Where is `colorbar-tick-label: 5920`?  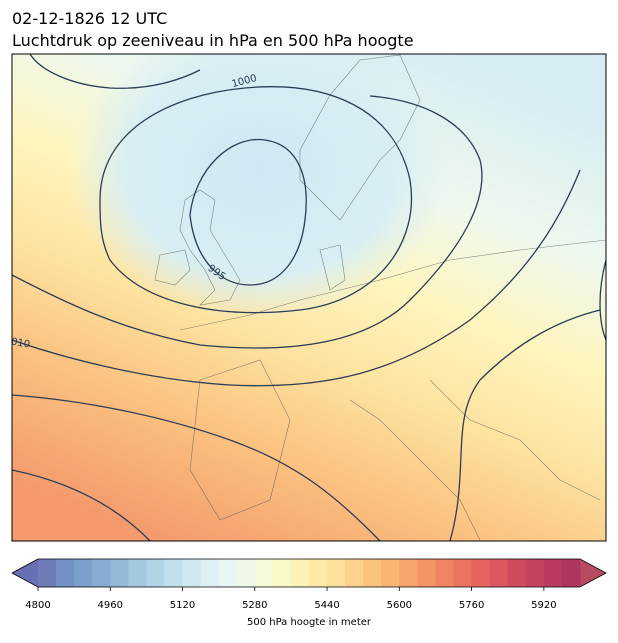
colorbar-tick-label: 5920 is located at coordinates (543, 605).